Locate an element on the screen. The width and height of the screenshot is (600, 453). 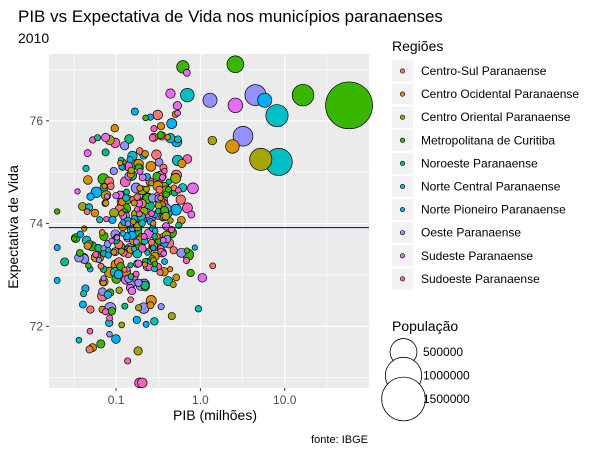
x-tick-label: 0.1 is located at coordinates (116, 400).